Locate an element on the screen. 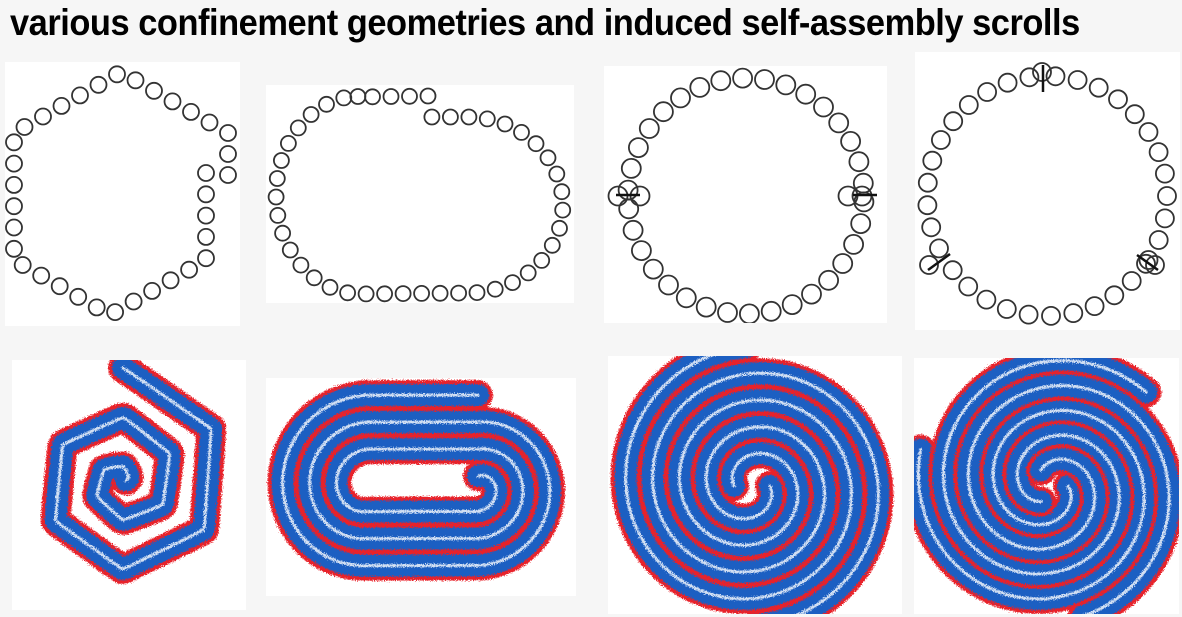 Image resolution: width=1182 pixels, height=617 pixels. confinement-circle-three-arm-panel is located at coordinates (1047, 191).